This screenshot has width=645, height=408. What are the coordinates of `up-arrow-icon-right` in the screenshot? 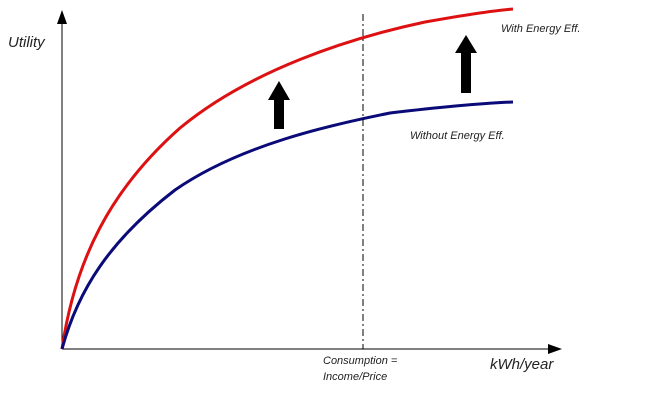 It's located at (466, 64).